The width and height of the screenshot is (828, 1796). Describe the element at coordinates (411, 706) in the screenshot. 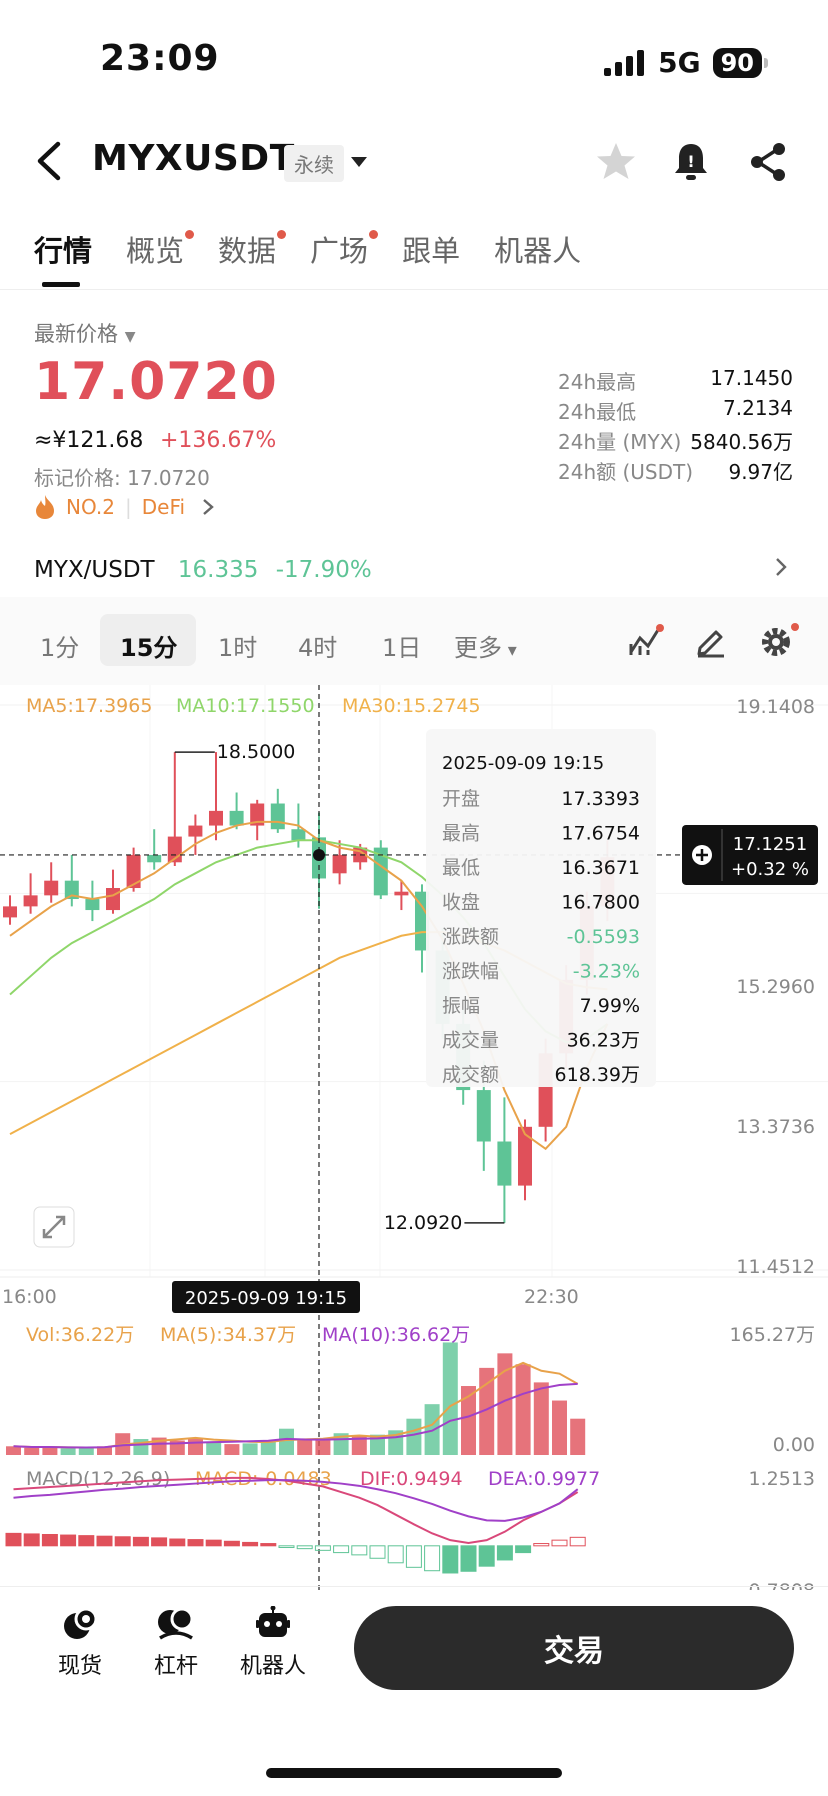

I see `ma30-legend: MA30:15.2745` at that location.